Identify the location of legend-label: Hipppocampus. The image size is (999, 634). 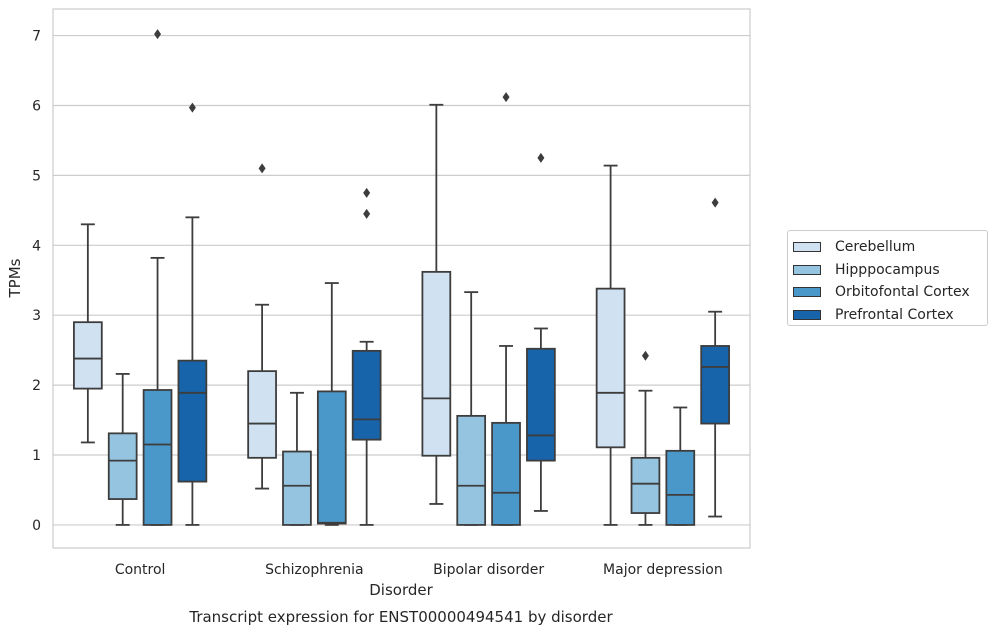
(887, 269).